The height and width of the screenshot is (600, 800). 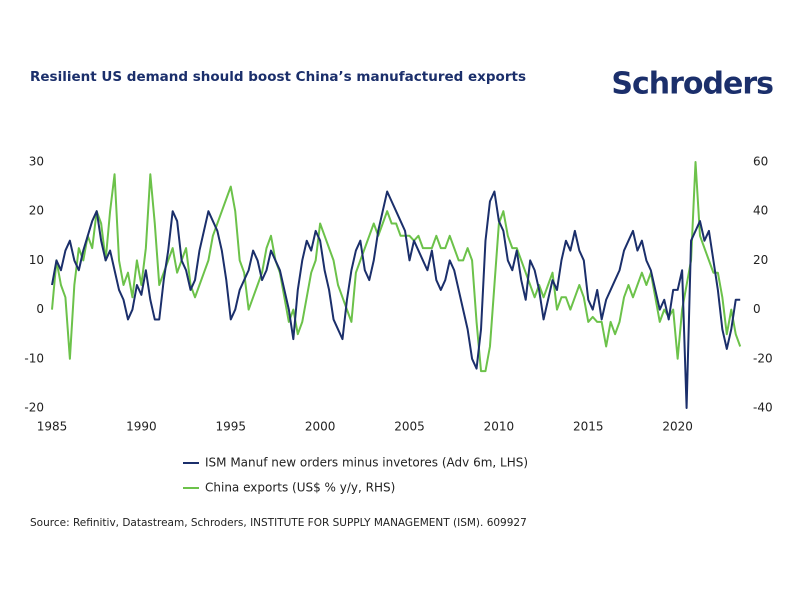 What do you see at coordinates (588, 427) in the screenshot?
I see `x-tick-label: 2015` at bounding box center [588, 427].